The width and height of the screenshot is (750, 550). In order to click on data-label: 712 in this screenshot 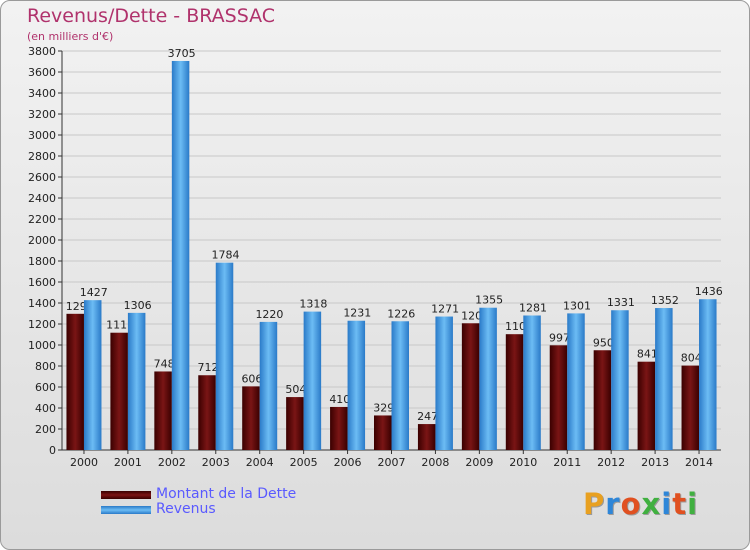, I will do `click(208, 367)`.